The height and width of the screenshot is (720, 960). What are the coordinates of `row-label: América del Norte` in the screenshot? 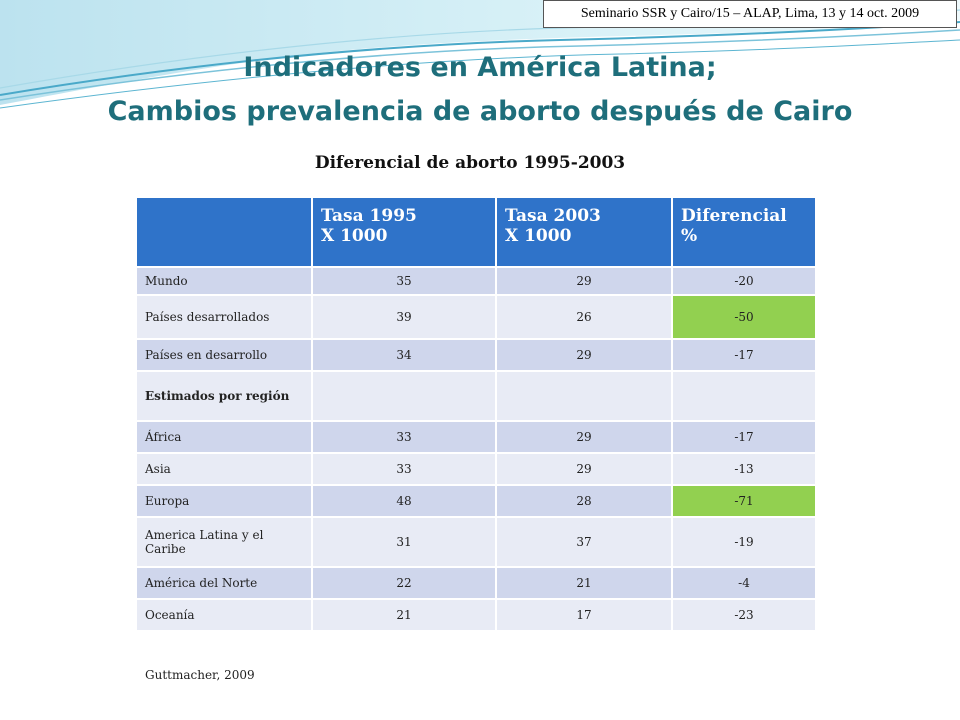 It's located at (224, 583).